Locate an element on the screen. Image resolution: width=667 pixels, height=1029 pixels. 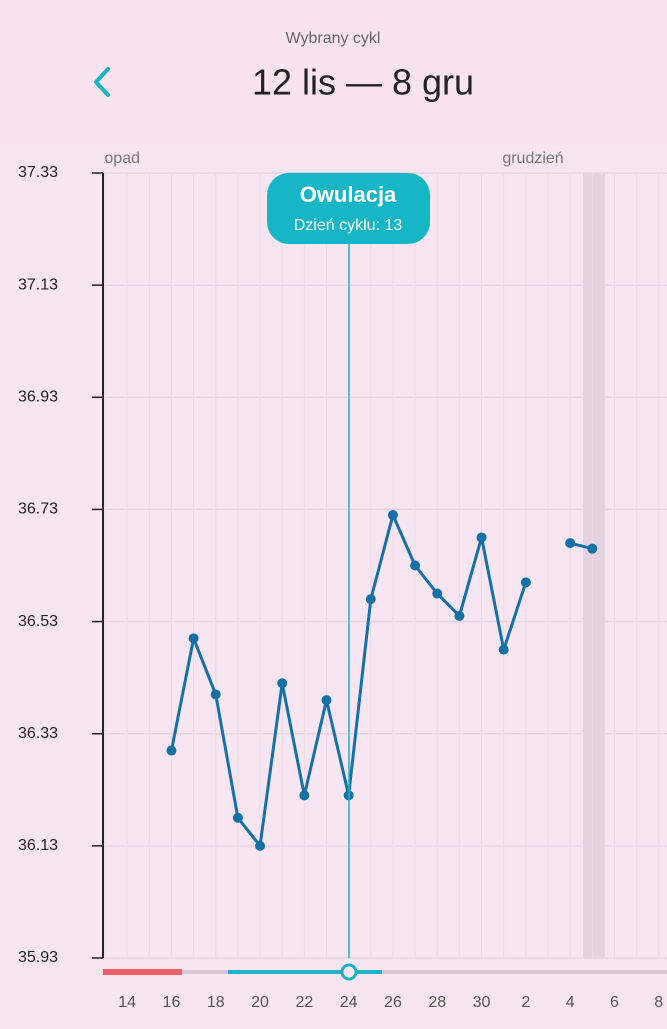
x-tick-label: 28 is located at coordinates (437, 1002).